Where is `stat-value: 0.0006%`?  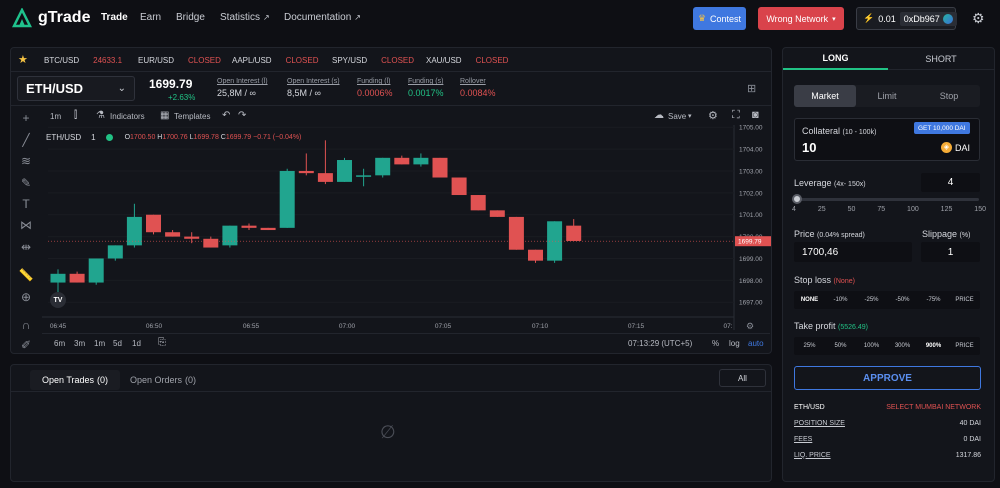
stat-value: 0.0006% is located at coordinates (375, 93).